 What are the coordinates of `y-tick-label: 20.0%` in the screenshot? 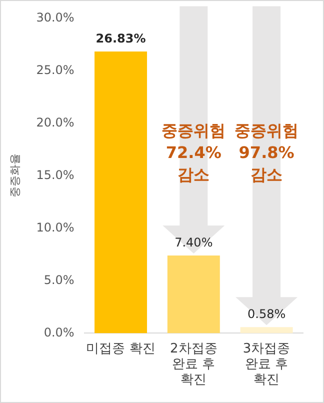 It's located at (55, 122).